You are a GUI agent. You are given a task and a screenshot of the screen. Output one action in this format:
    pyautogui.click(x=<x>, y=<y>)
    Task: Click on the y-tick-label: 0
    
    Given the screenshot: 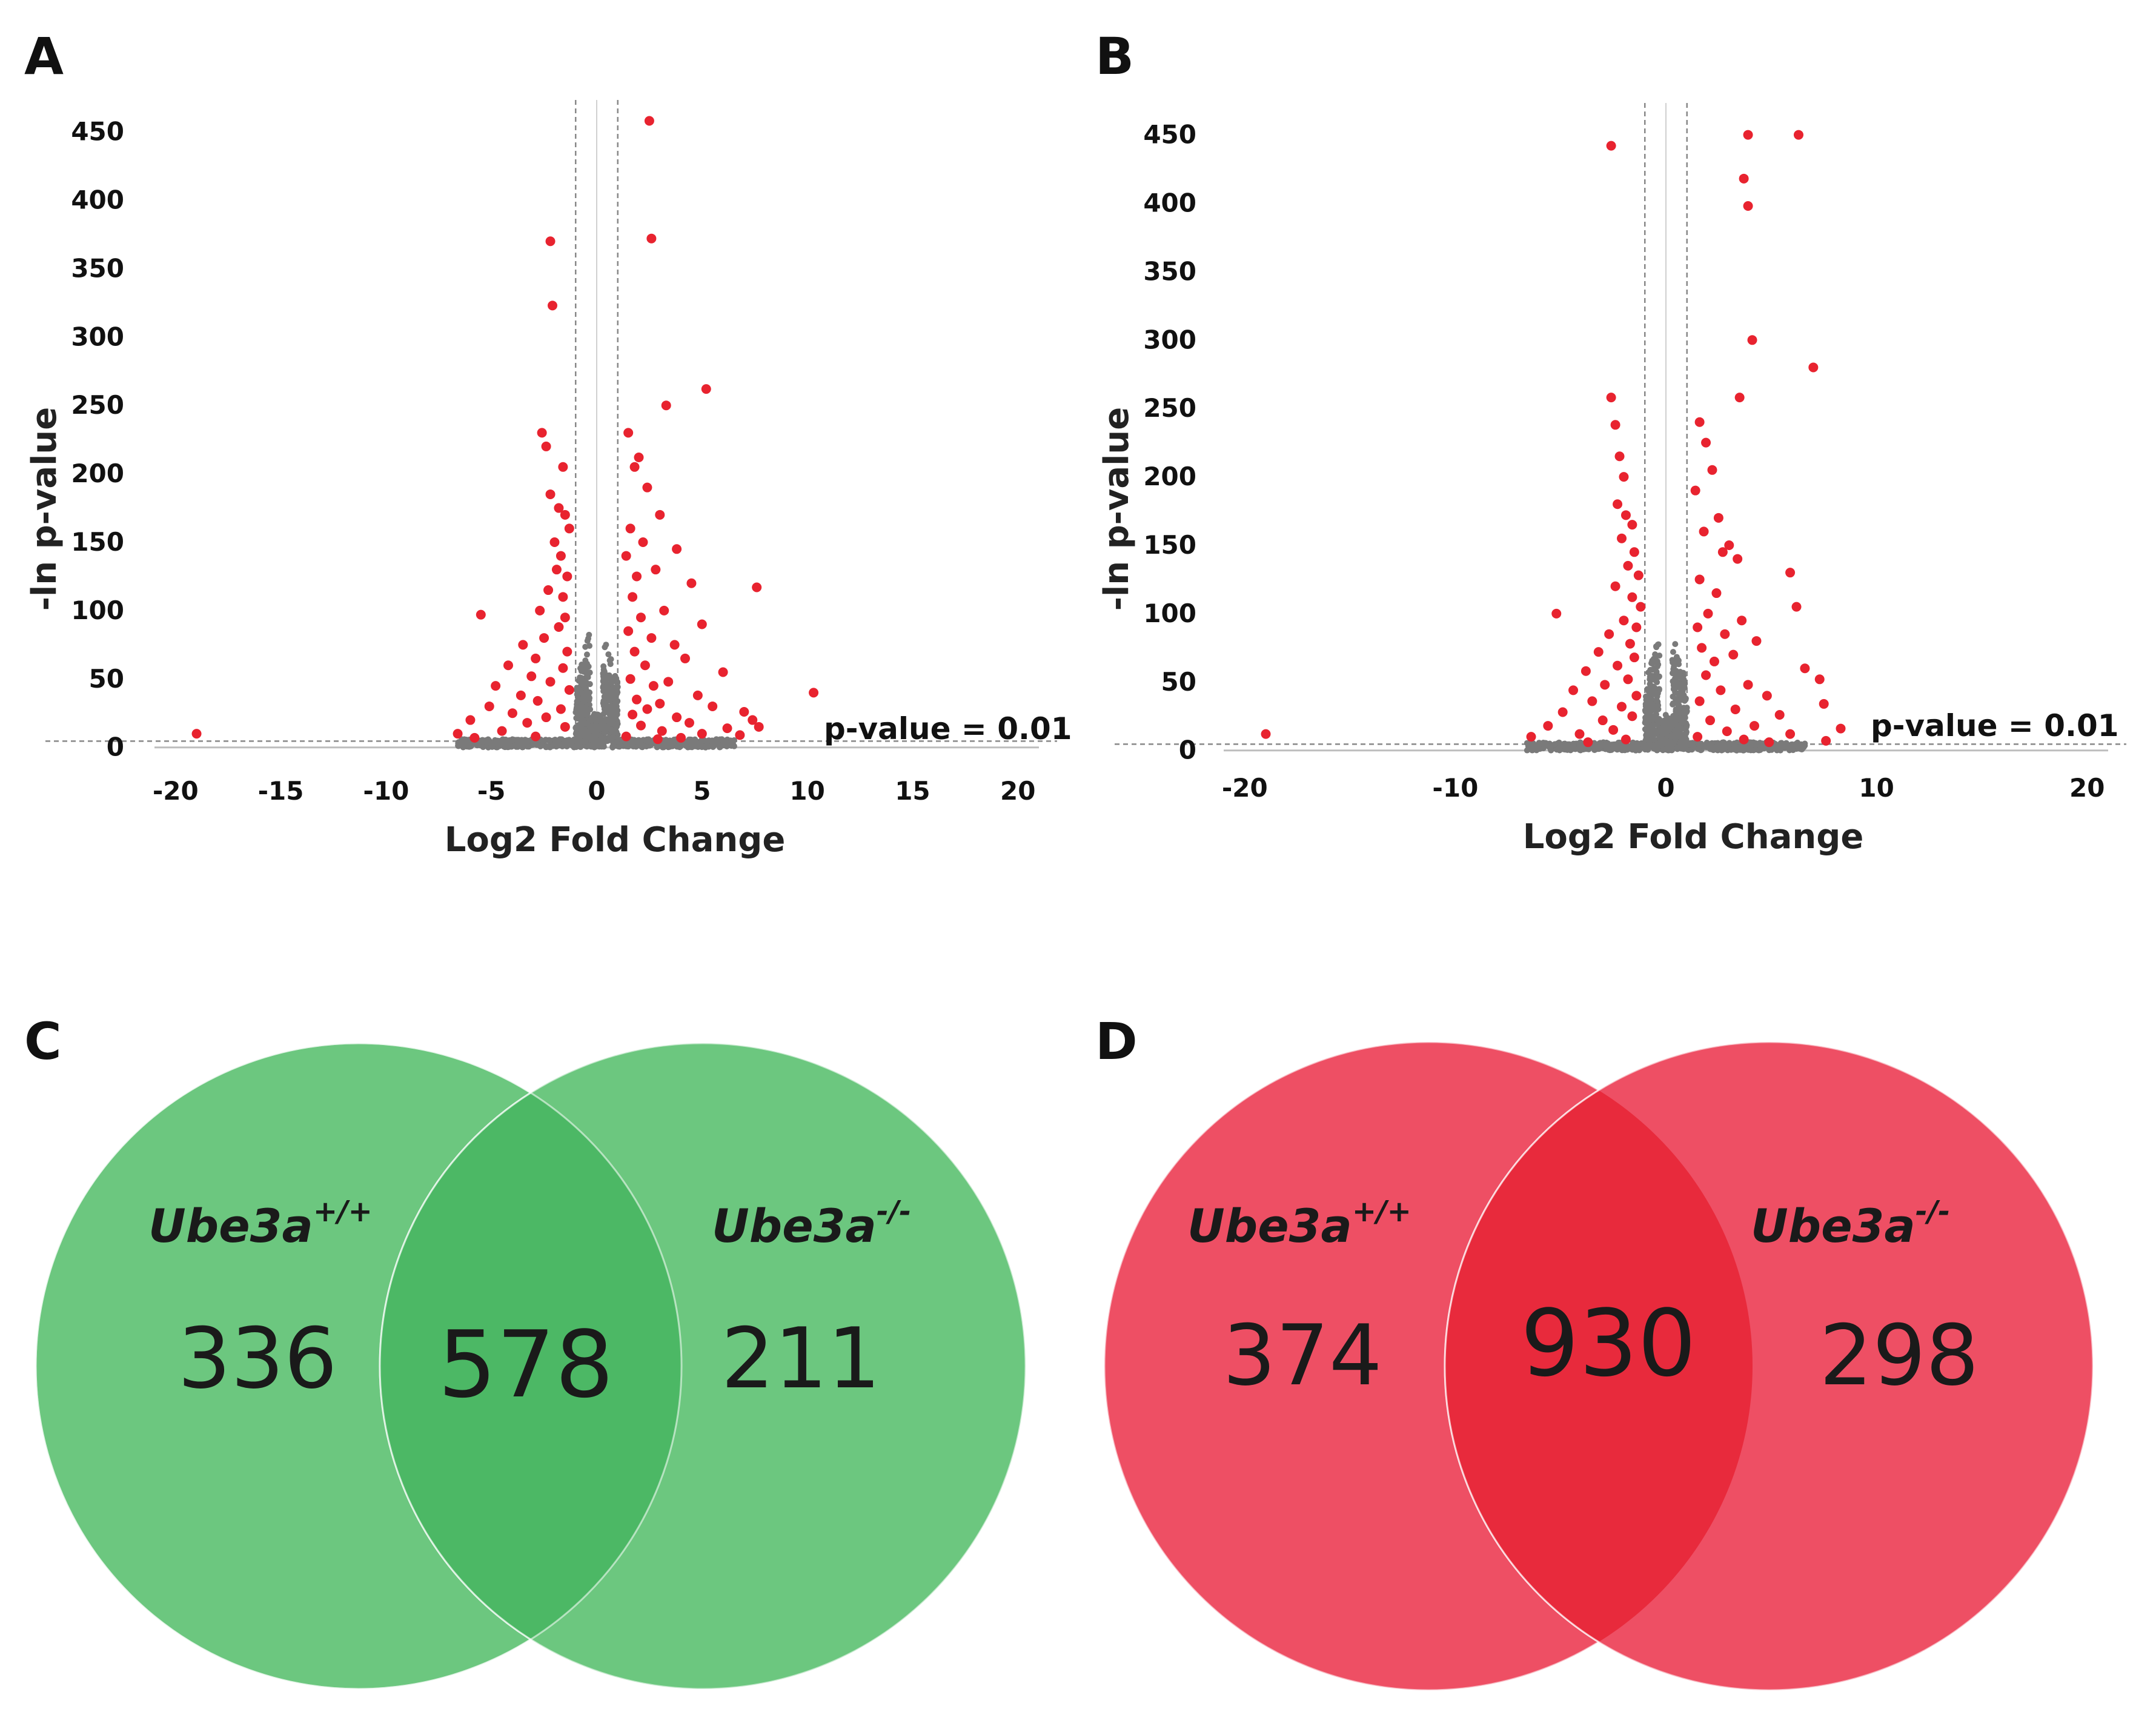 What is the action you would take?
    pyautogui.click(x=115, y=747)
    